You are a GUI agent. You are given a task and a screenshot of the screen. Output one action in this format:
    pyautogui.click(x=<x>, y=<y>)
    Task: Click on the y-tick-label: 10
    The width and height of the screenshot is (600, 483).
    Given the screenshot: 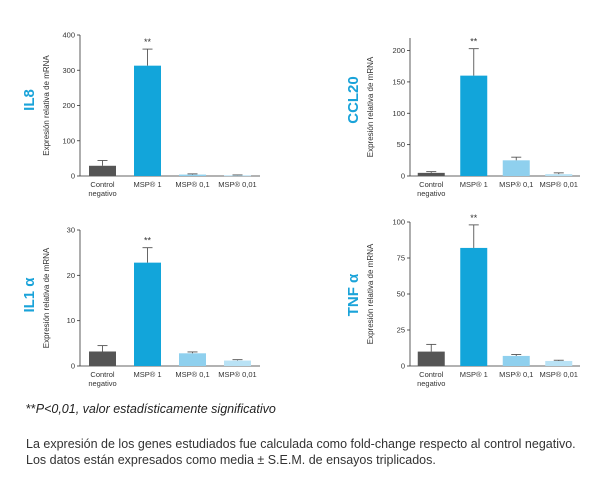 What is the action you would take?
    pyautogui.click(x=71, y=320)
    